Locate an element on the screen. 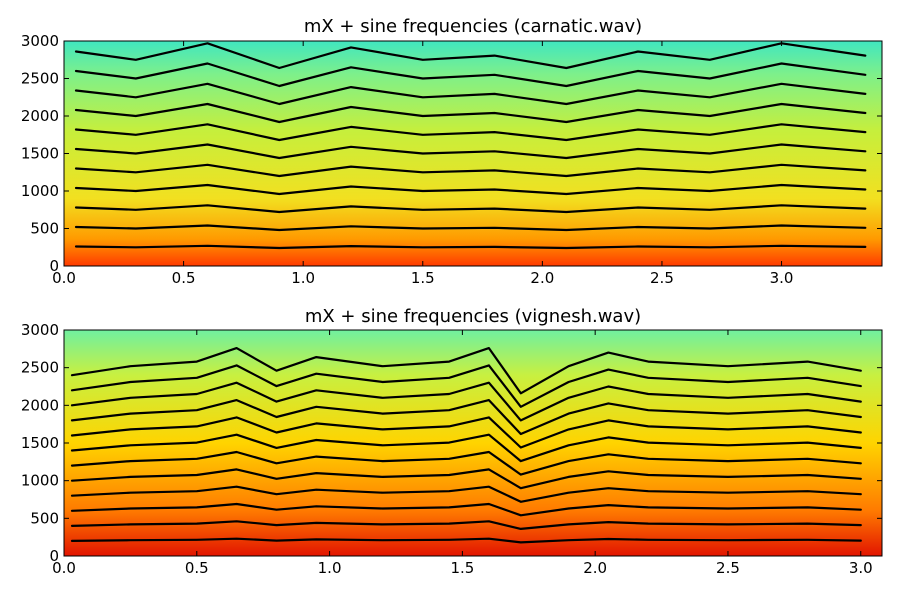  chart-title: mX + sine frequencies (carnatic.wav) is located at coordinates (473, 26).